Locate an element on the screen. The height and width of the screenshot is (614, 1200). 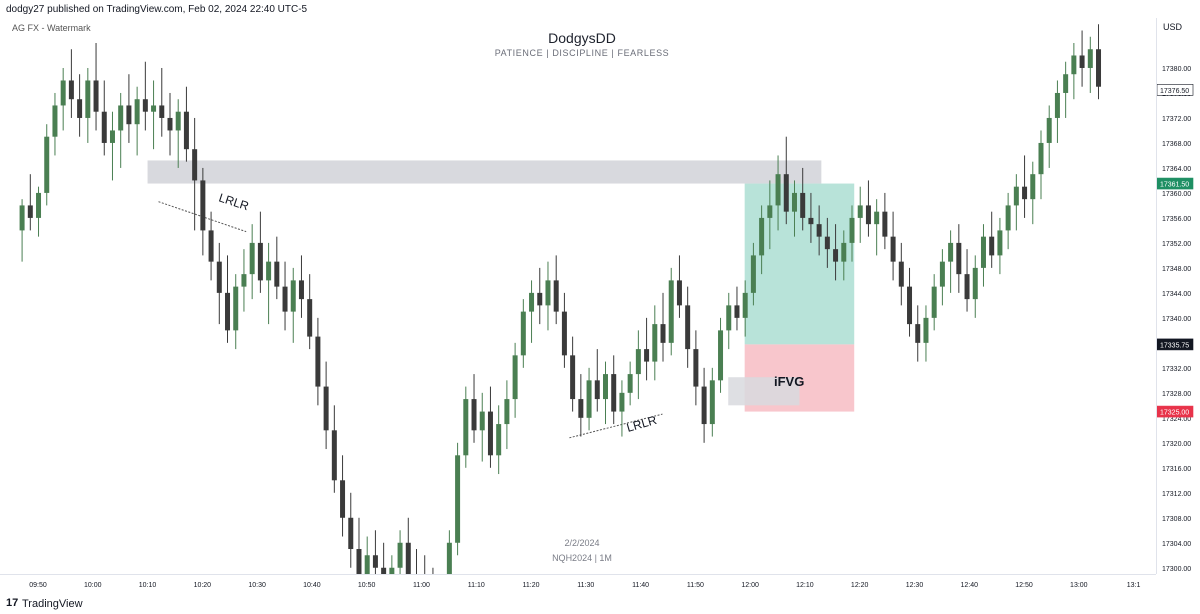
currency-label: USD is located at coordinates (1173, 27).